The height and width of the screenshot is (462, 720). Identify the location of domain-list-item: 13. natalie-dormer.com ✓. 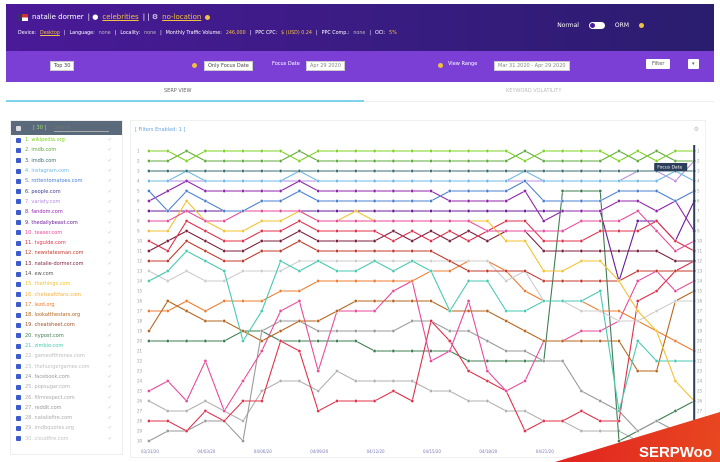
(66, 264).